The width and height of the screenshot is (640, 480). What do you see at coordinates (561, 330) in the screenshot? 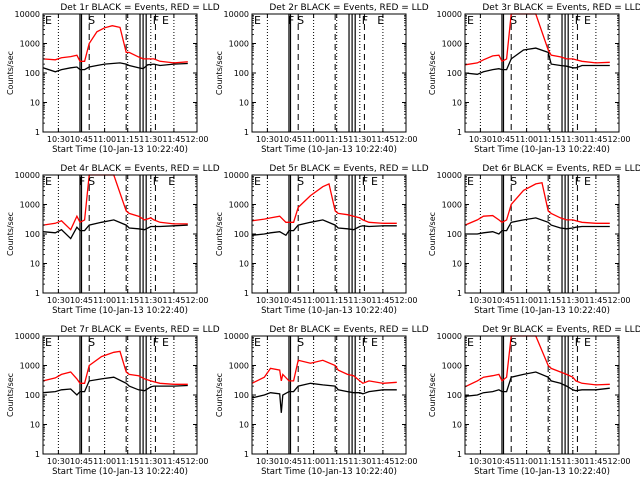
I see `panel-title: Det 9r BLACK = Events, RED = LLD` at bounding box center [561, 330].